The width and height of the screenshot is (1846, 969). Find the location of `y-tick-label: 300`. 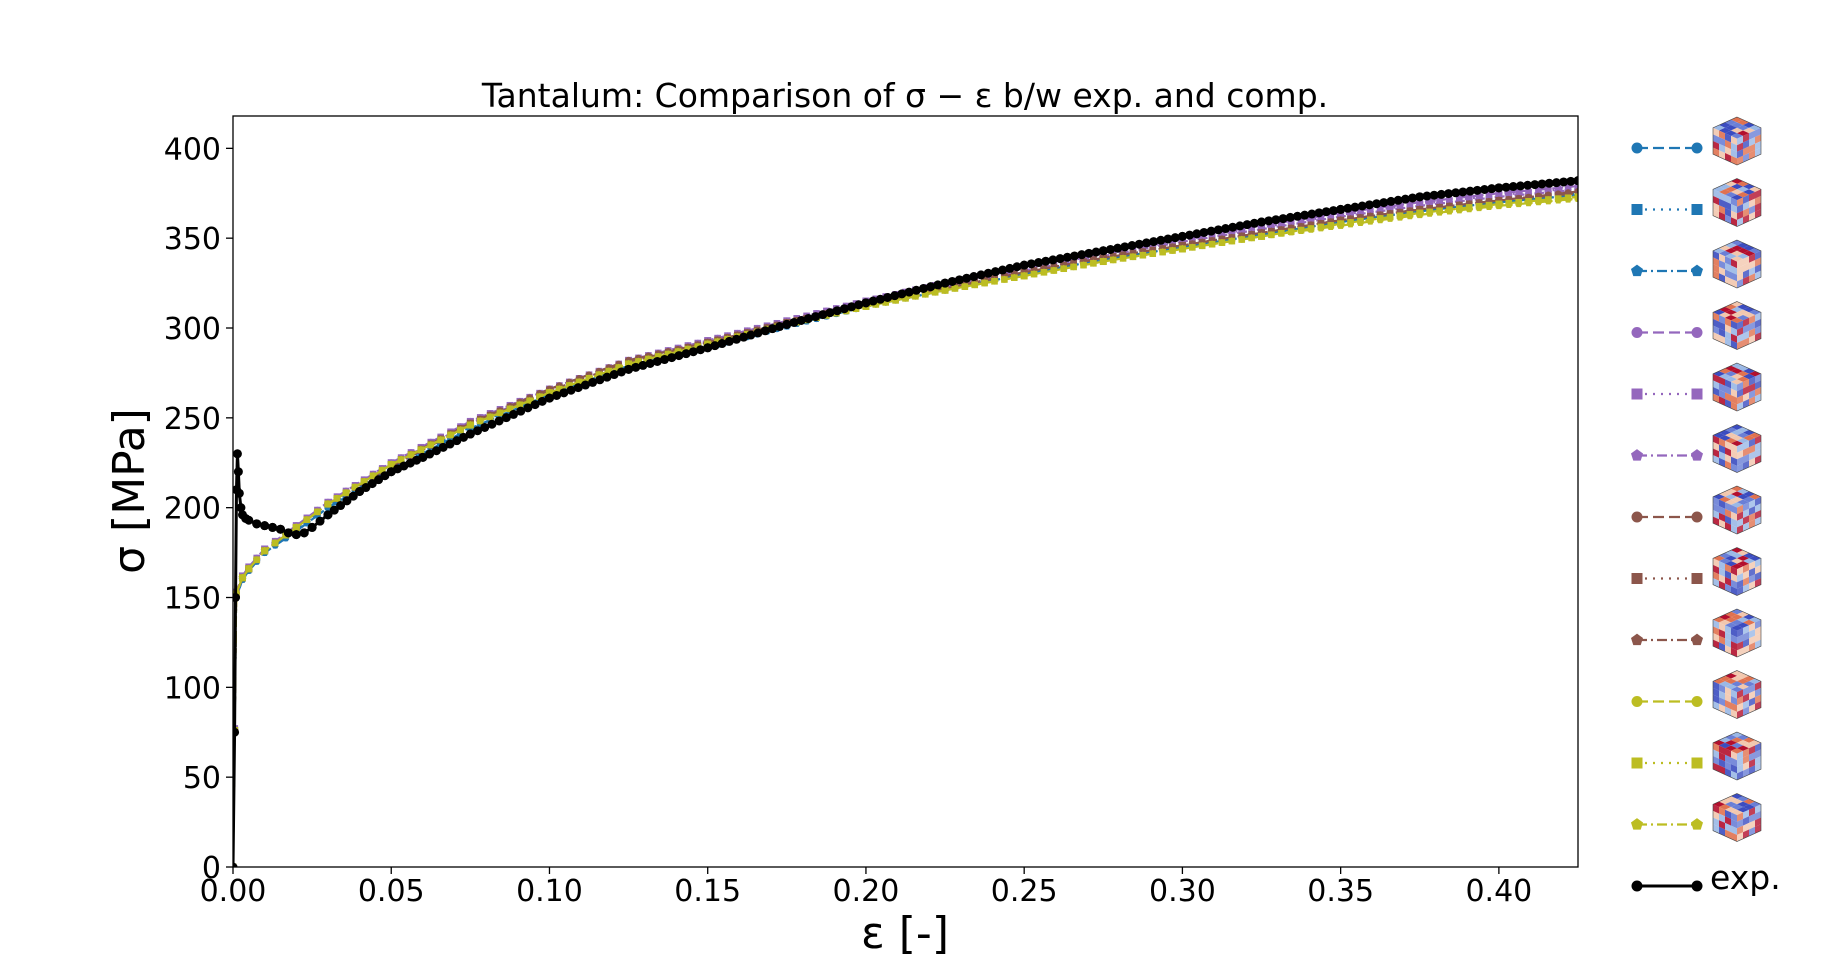

y-tick-label: 300 is located at coordinates (192, 329).